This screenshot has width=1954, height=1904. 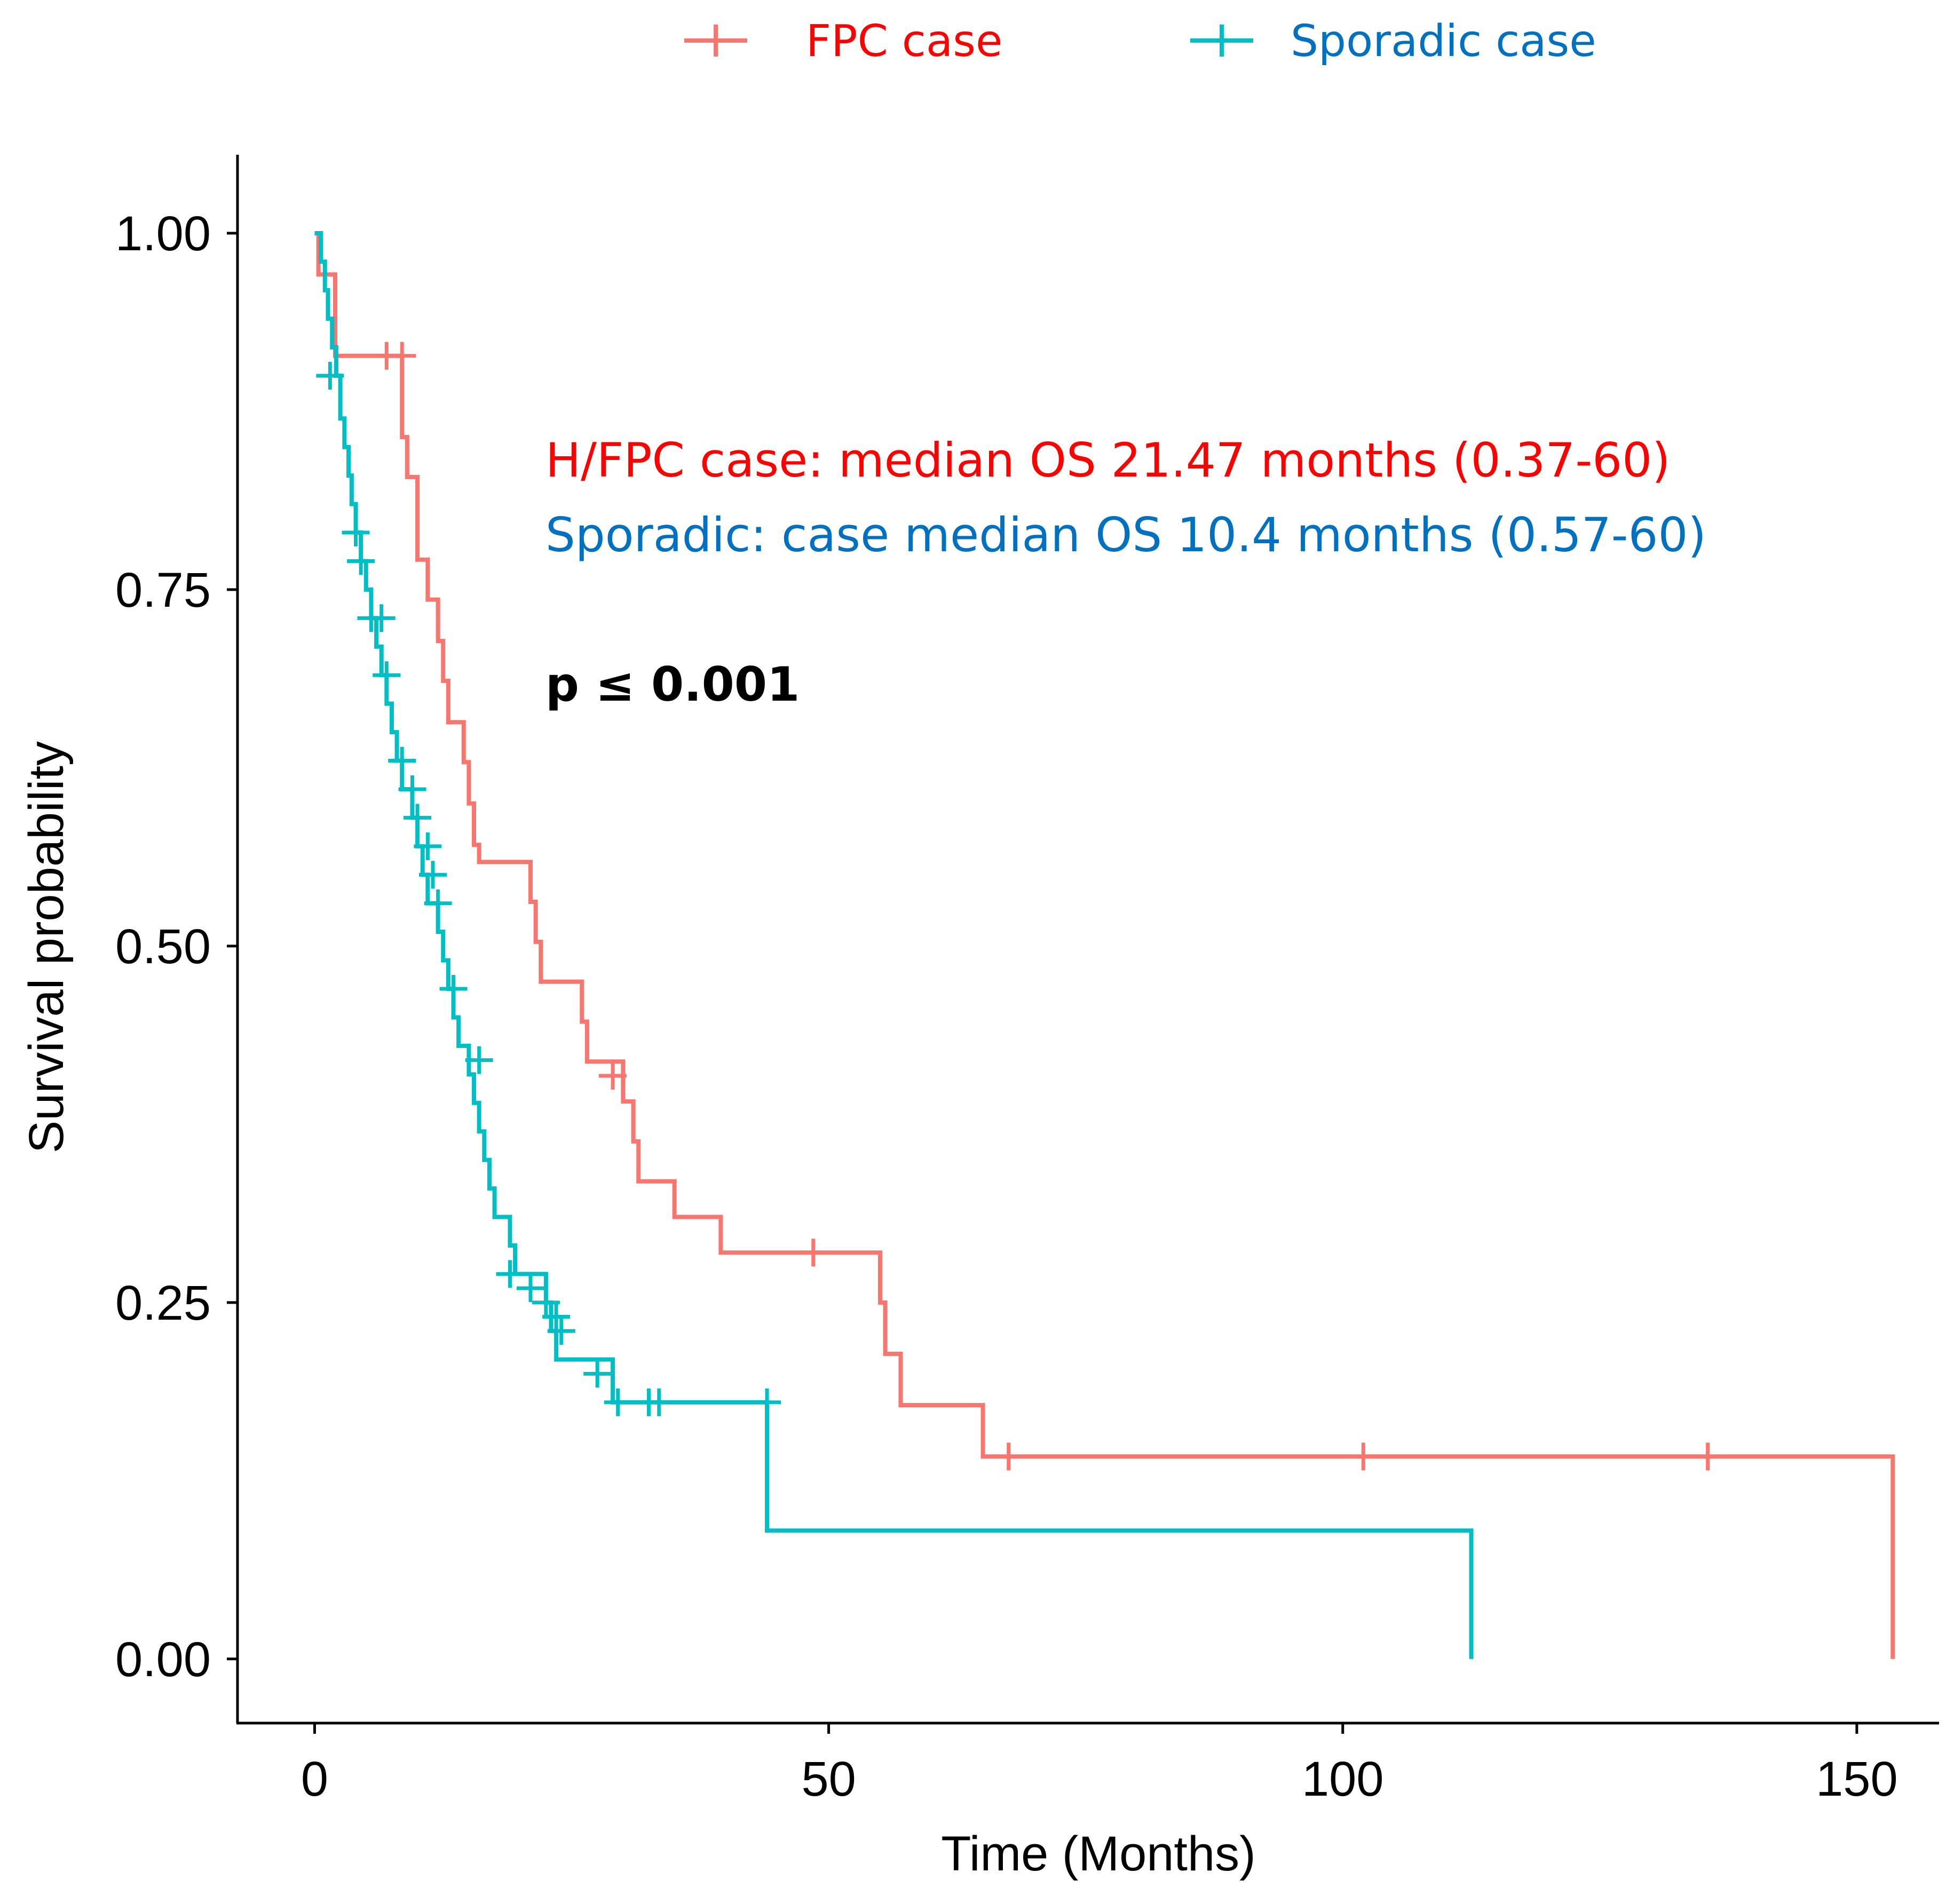 What do you see at coordinates (163, 234) in the screenshot?
I see `y-tick-label: 1.00` at bounding box center [163, 234].